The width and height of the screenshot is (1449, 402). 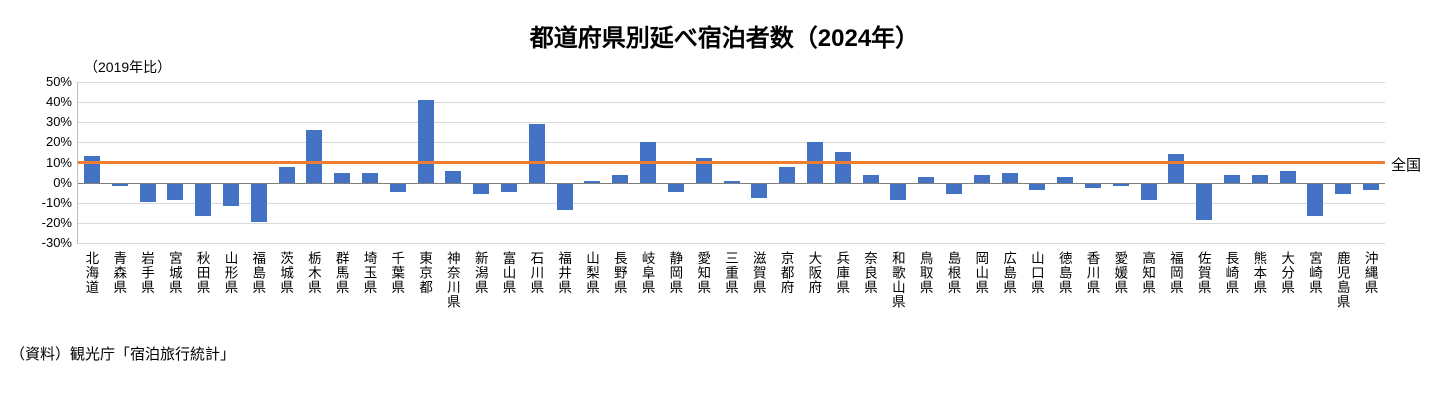 I want to click on x-tick-label: 大阪府, so click(x=814, y=273).